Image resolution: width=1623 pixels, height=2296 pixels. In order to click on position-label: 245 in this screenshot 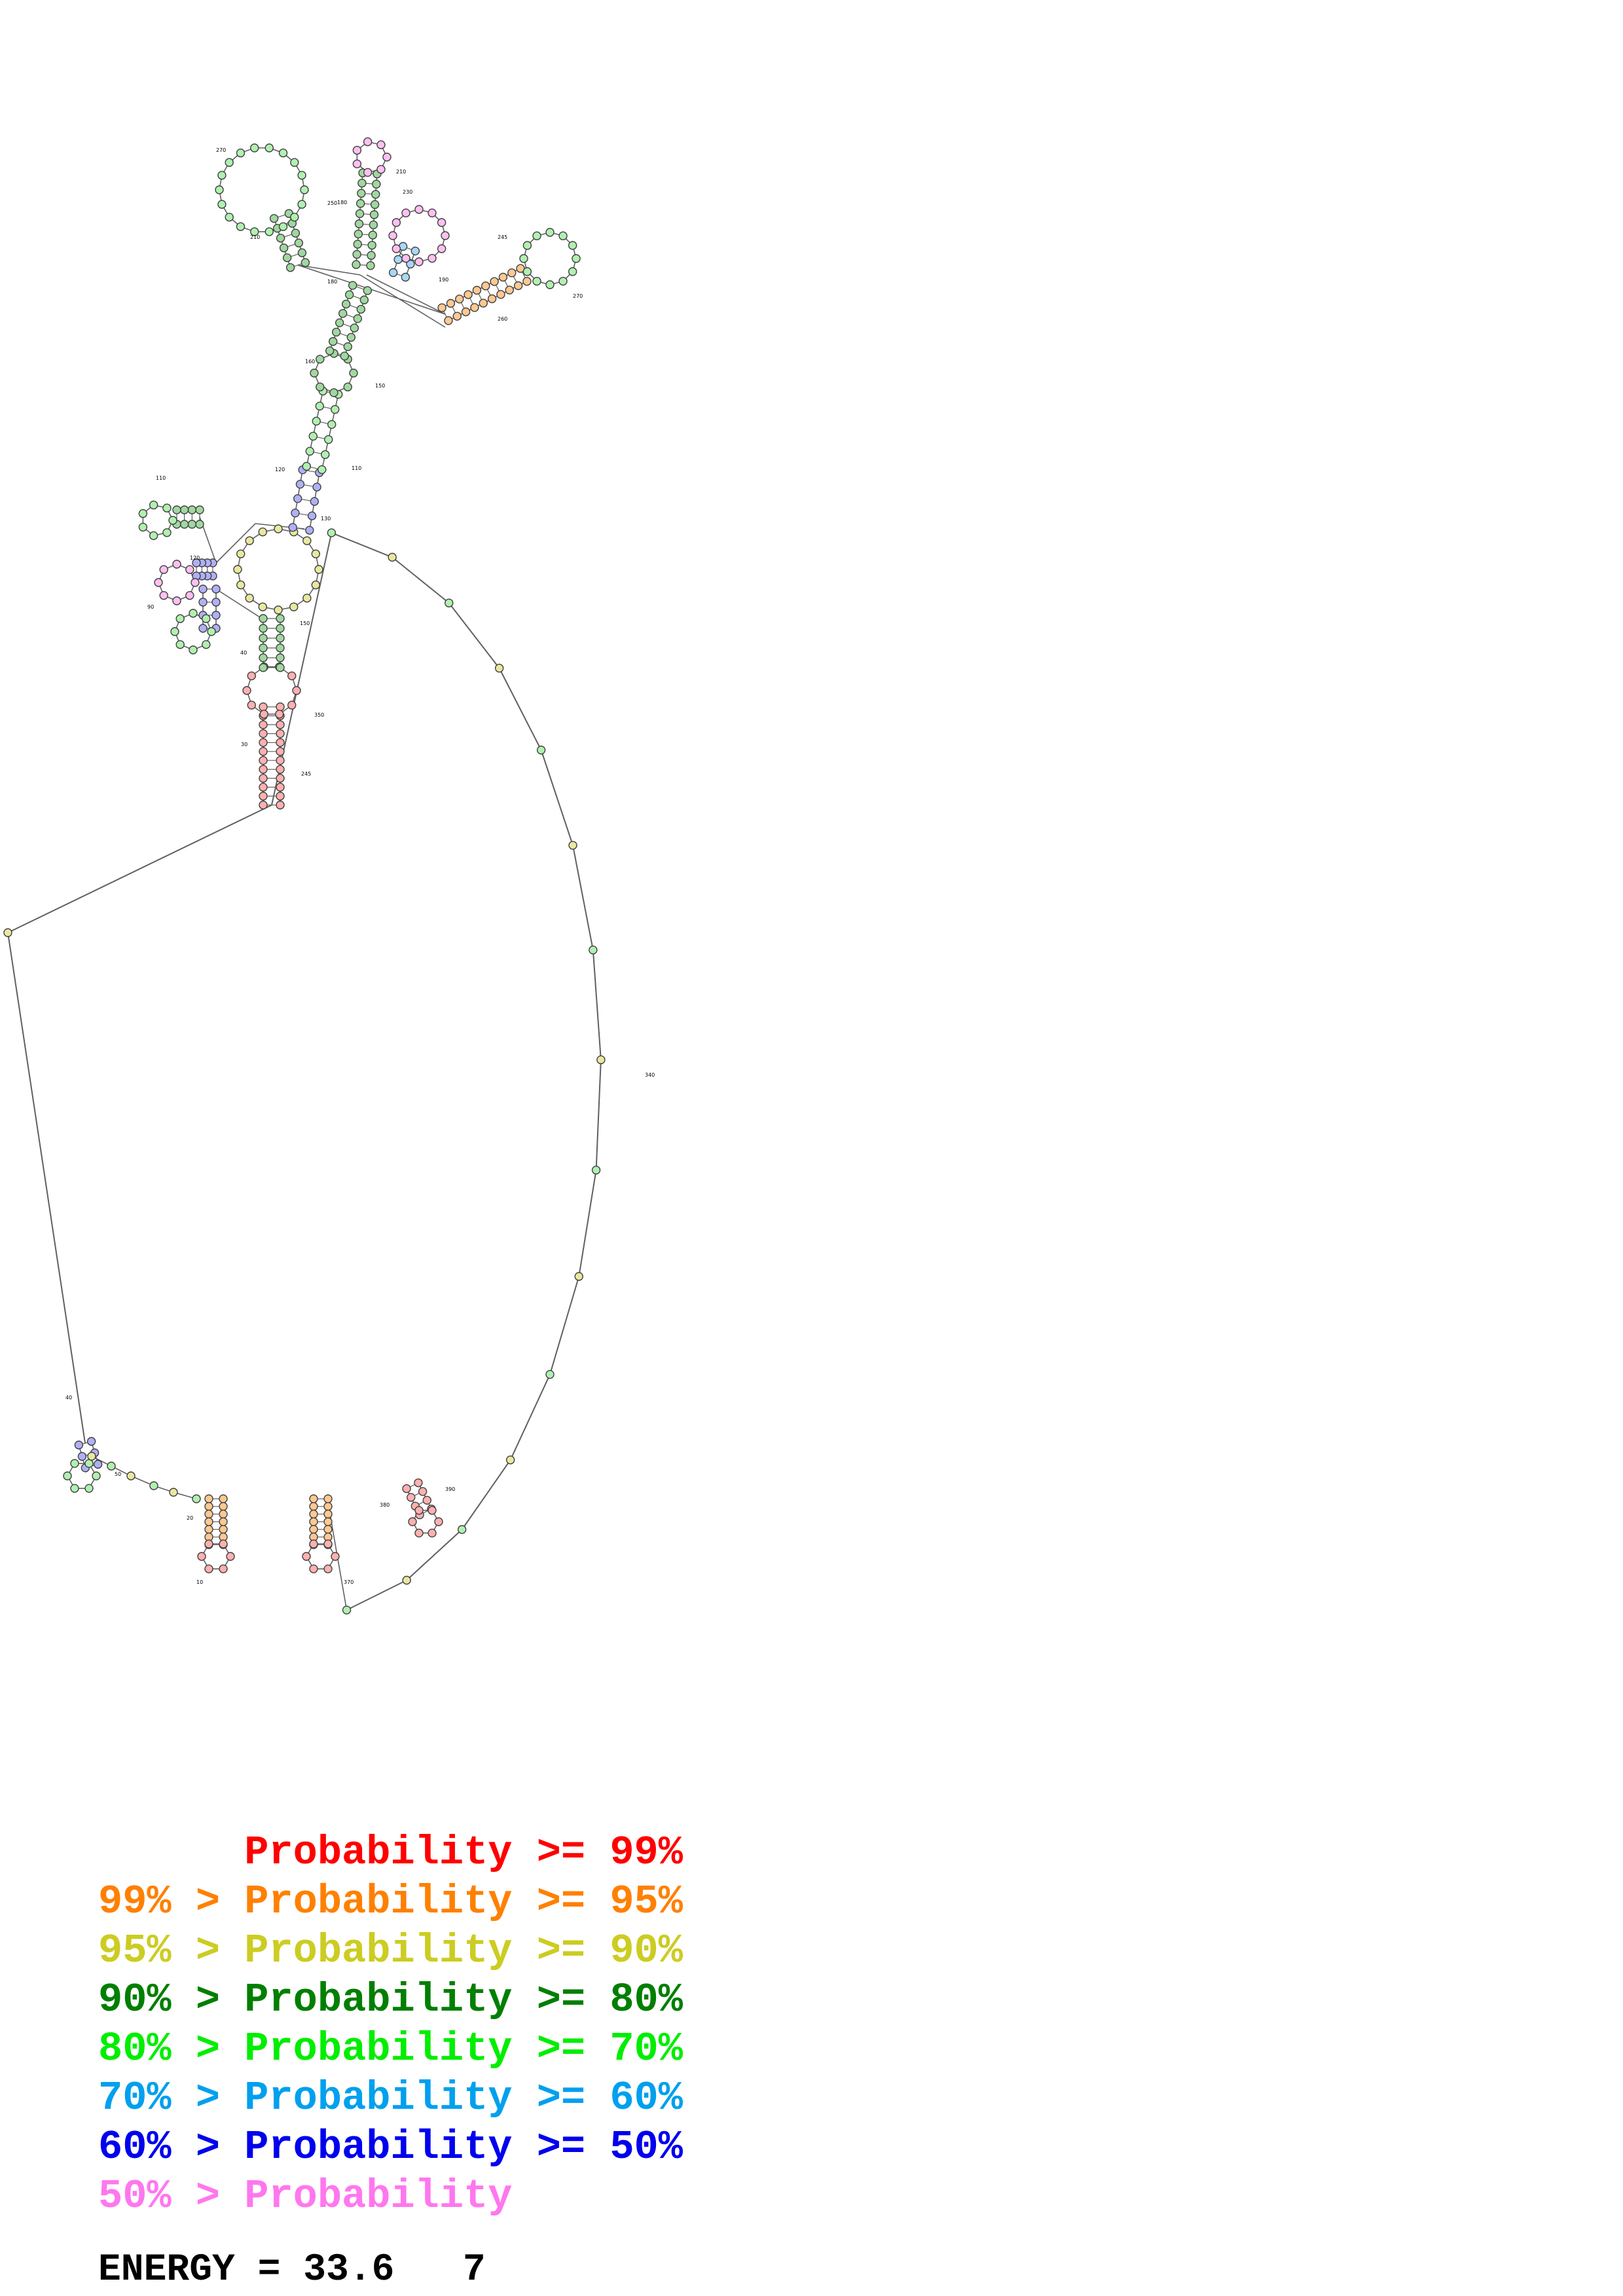, I will do `click(306, 774)`.